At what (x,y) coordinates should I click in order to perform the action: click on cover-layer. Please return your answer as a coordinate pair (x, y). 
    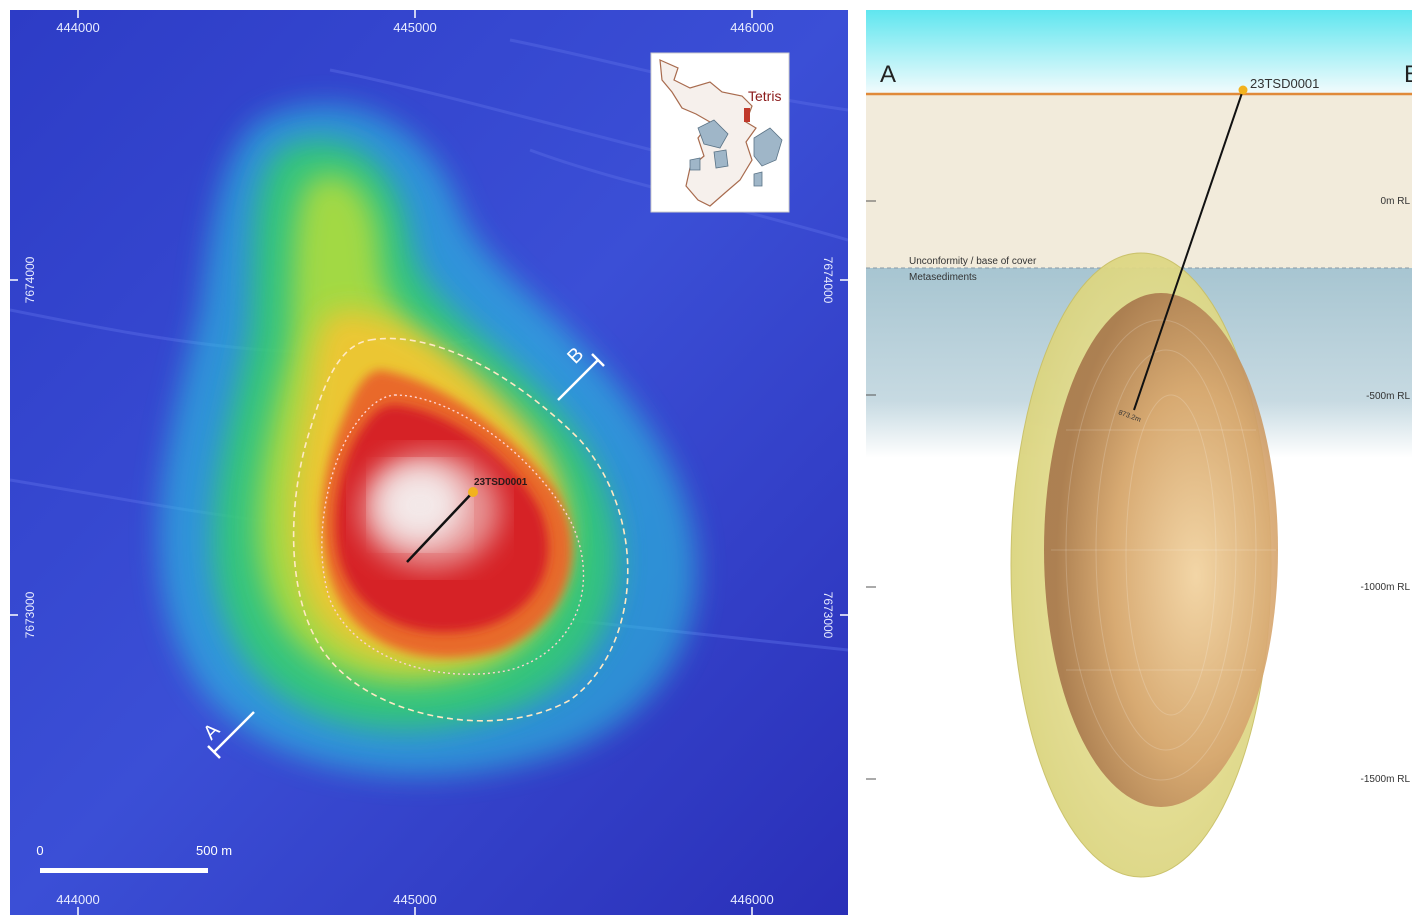
    Looking at the image, I should click on (1139, 181).